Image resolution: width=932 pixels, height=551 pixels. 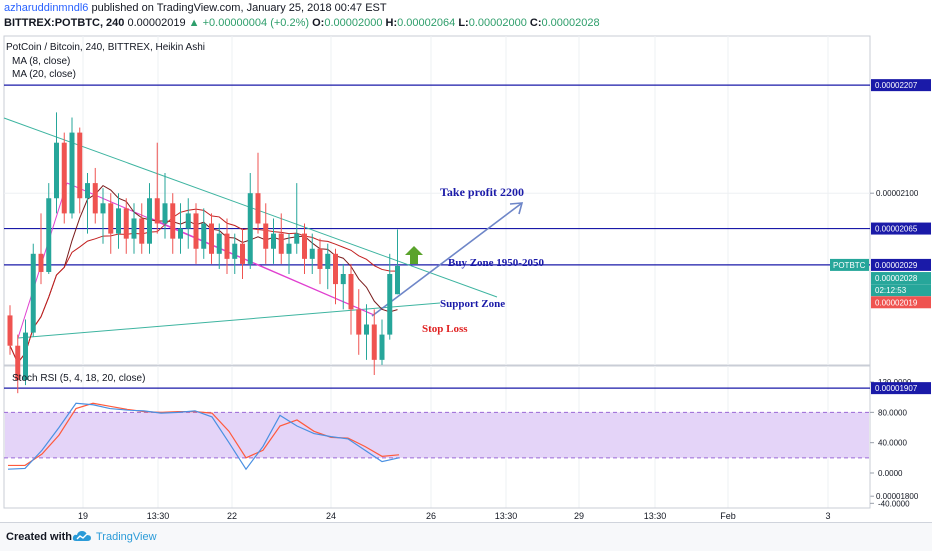 What do you see at coordinates (39, 537) in the screenshot?
I see `created-with-text: Created with` at bounding box center [39, 537].